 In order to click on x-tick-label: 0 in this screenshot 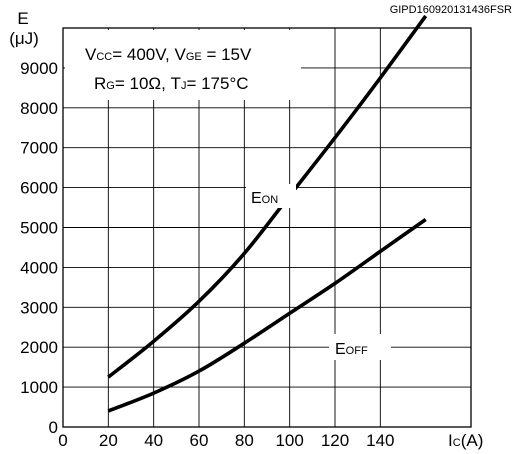, I will do `click(62, 440)`.